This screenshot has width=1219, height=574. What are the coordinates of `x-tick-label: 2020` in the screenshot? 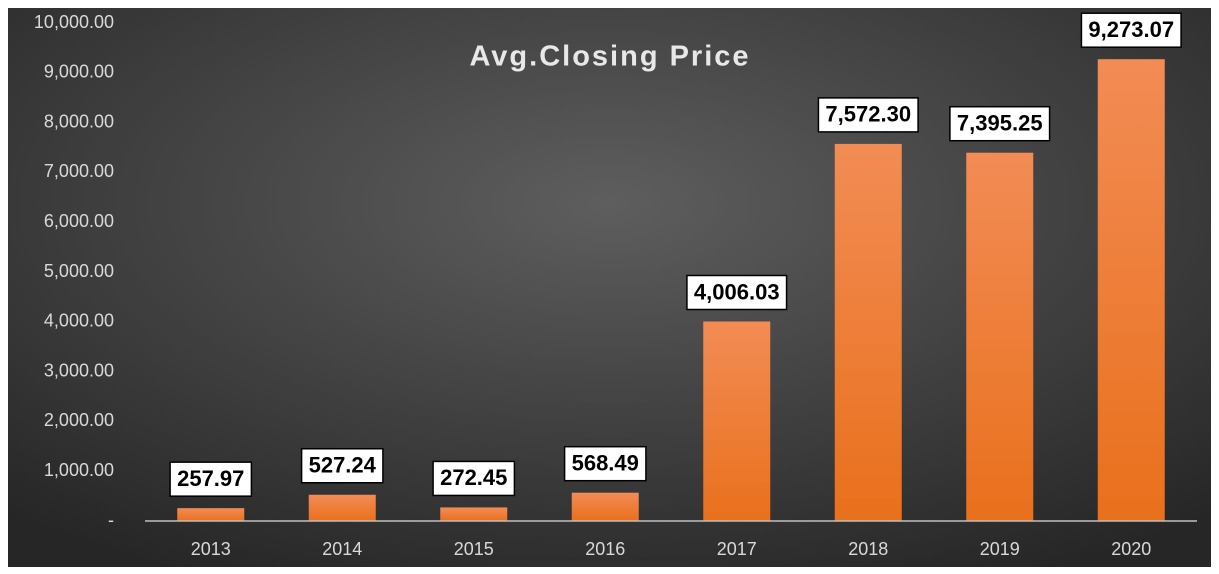 It's located at (1131, 549).